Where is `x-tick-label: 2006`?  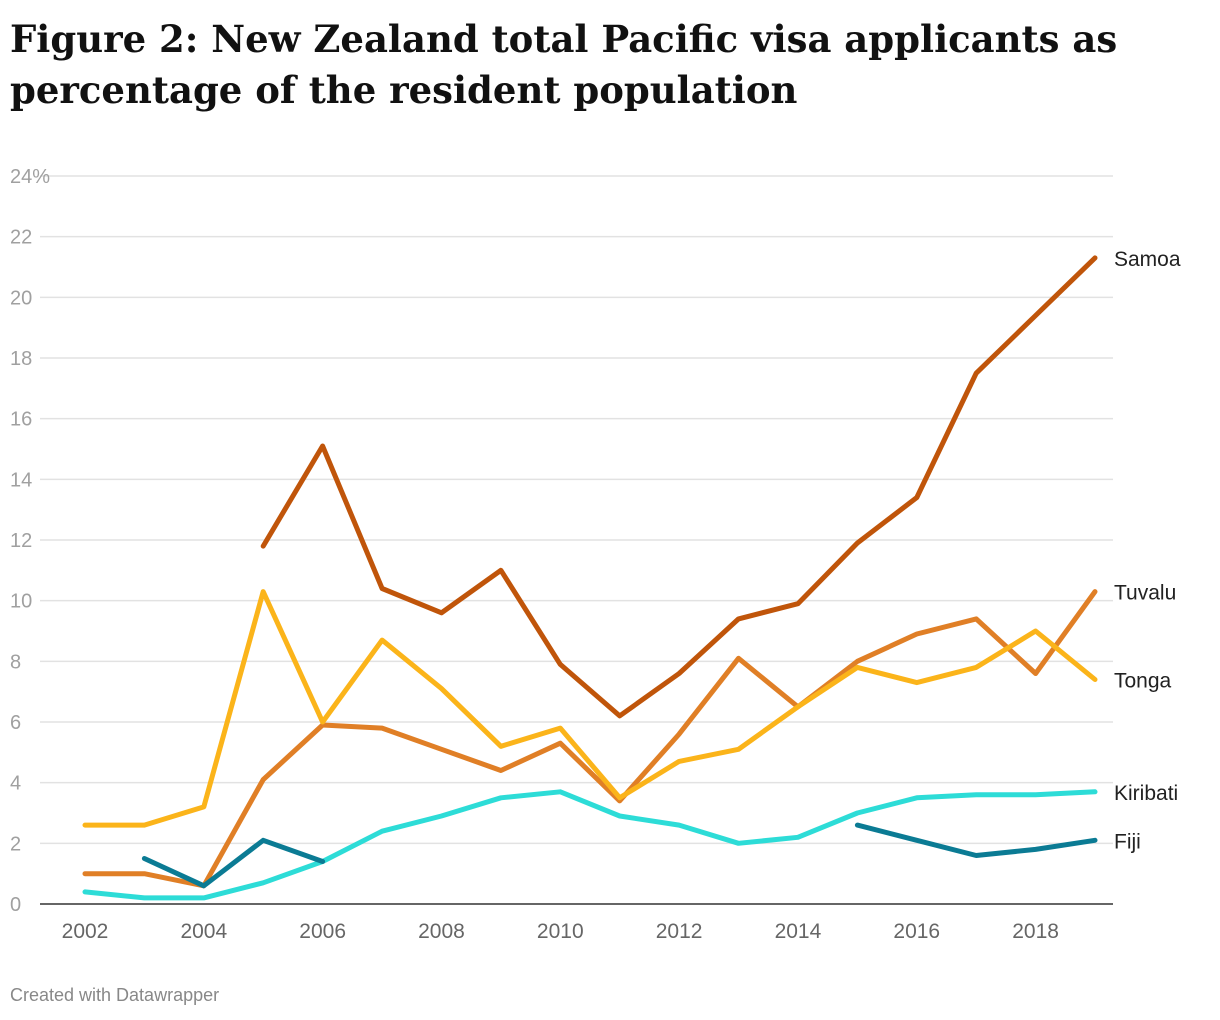 x-tick-label: 2006 is located at coordinates (322, 931).